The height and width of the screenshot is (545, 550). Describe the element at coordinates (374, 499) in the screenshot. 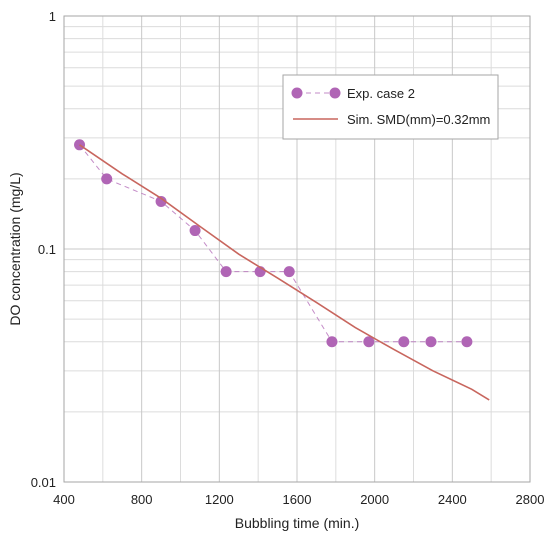

I see `x-tick-label: 2000` at that location.